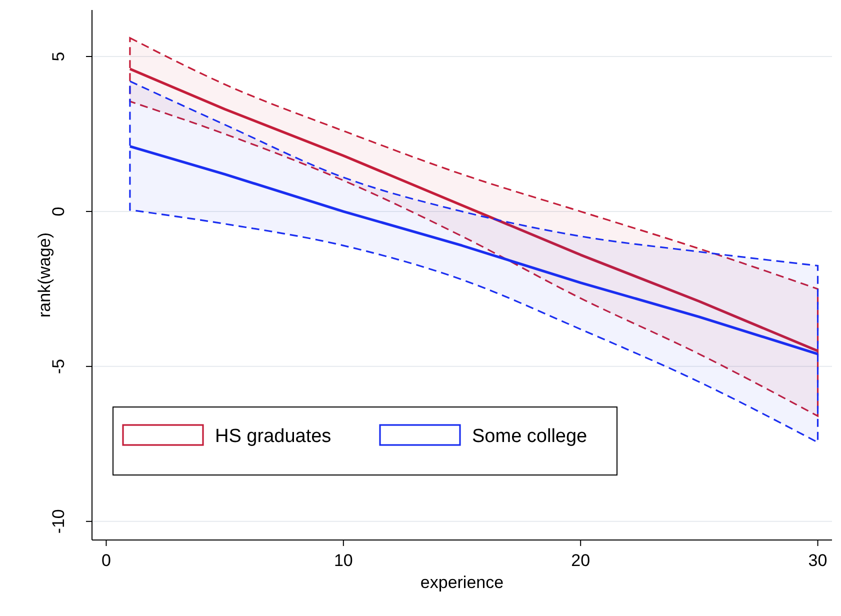  Describe the element at coordinates (462, 582) in the screenshot. I see `x-axis-title: experience` at that location.